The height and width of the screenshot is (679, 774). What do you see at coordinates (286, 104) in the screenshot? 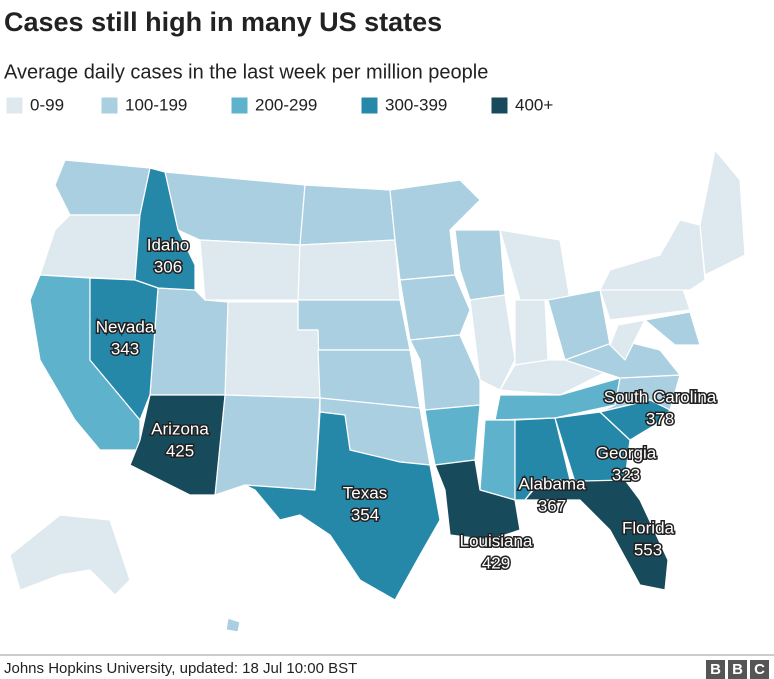
I see `legend-label: 200-299` at bounding box center [286, 104].